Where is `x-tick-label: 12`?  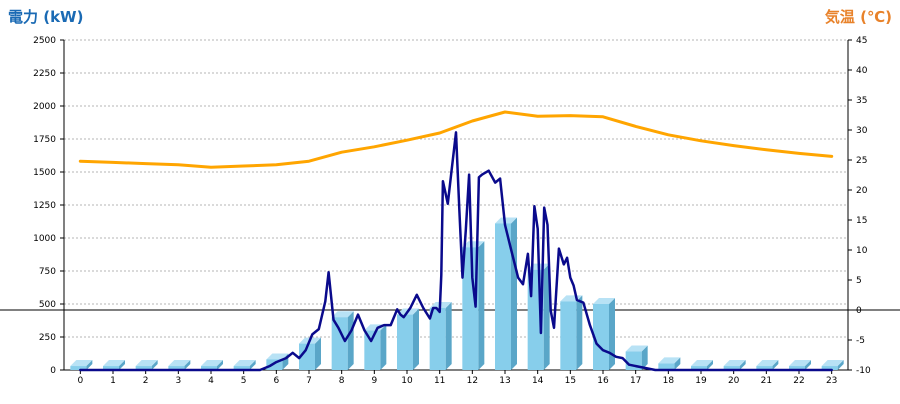 x-tick-label: 12 is located at coordinates (472, 381).